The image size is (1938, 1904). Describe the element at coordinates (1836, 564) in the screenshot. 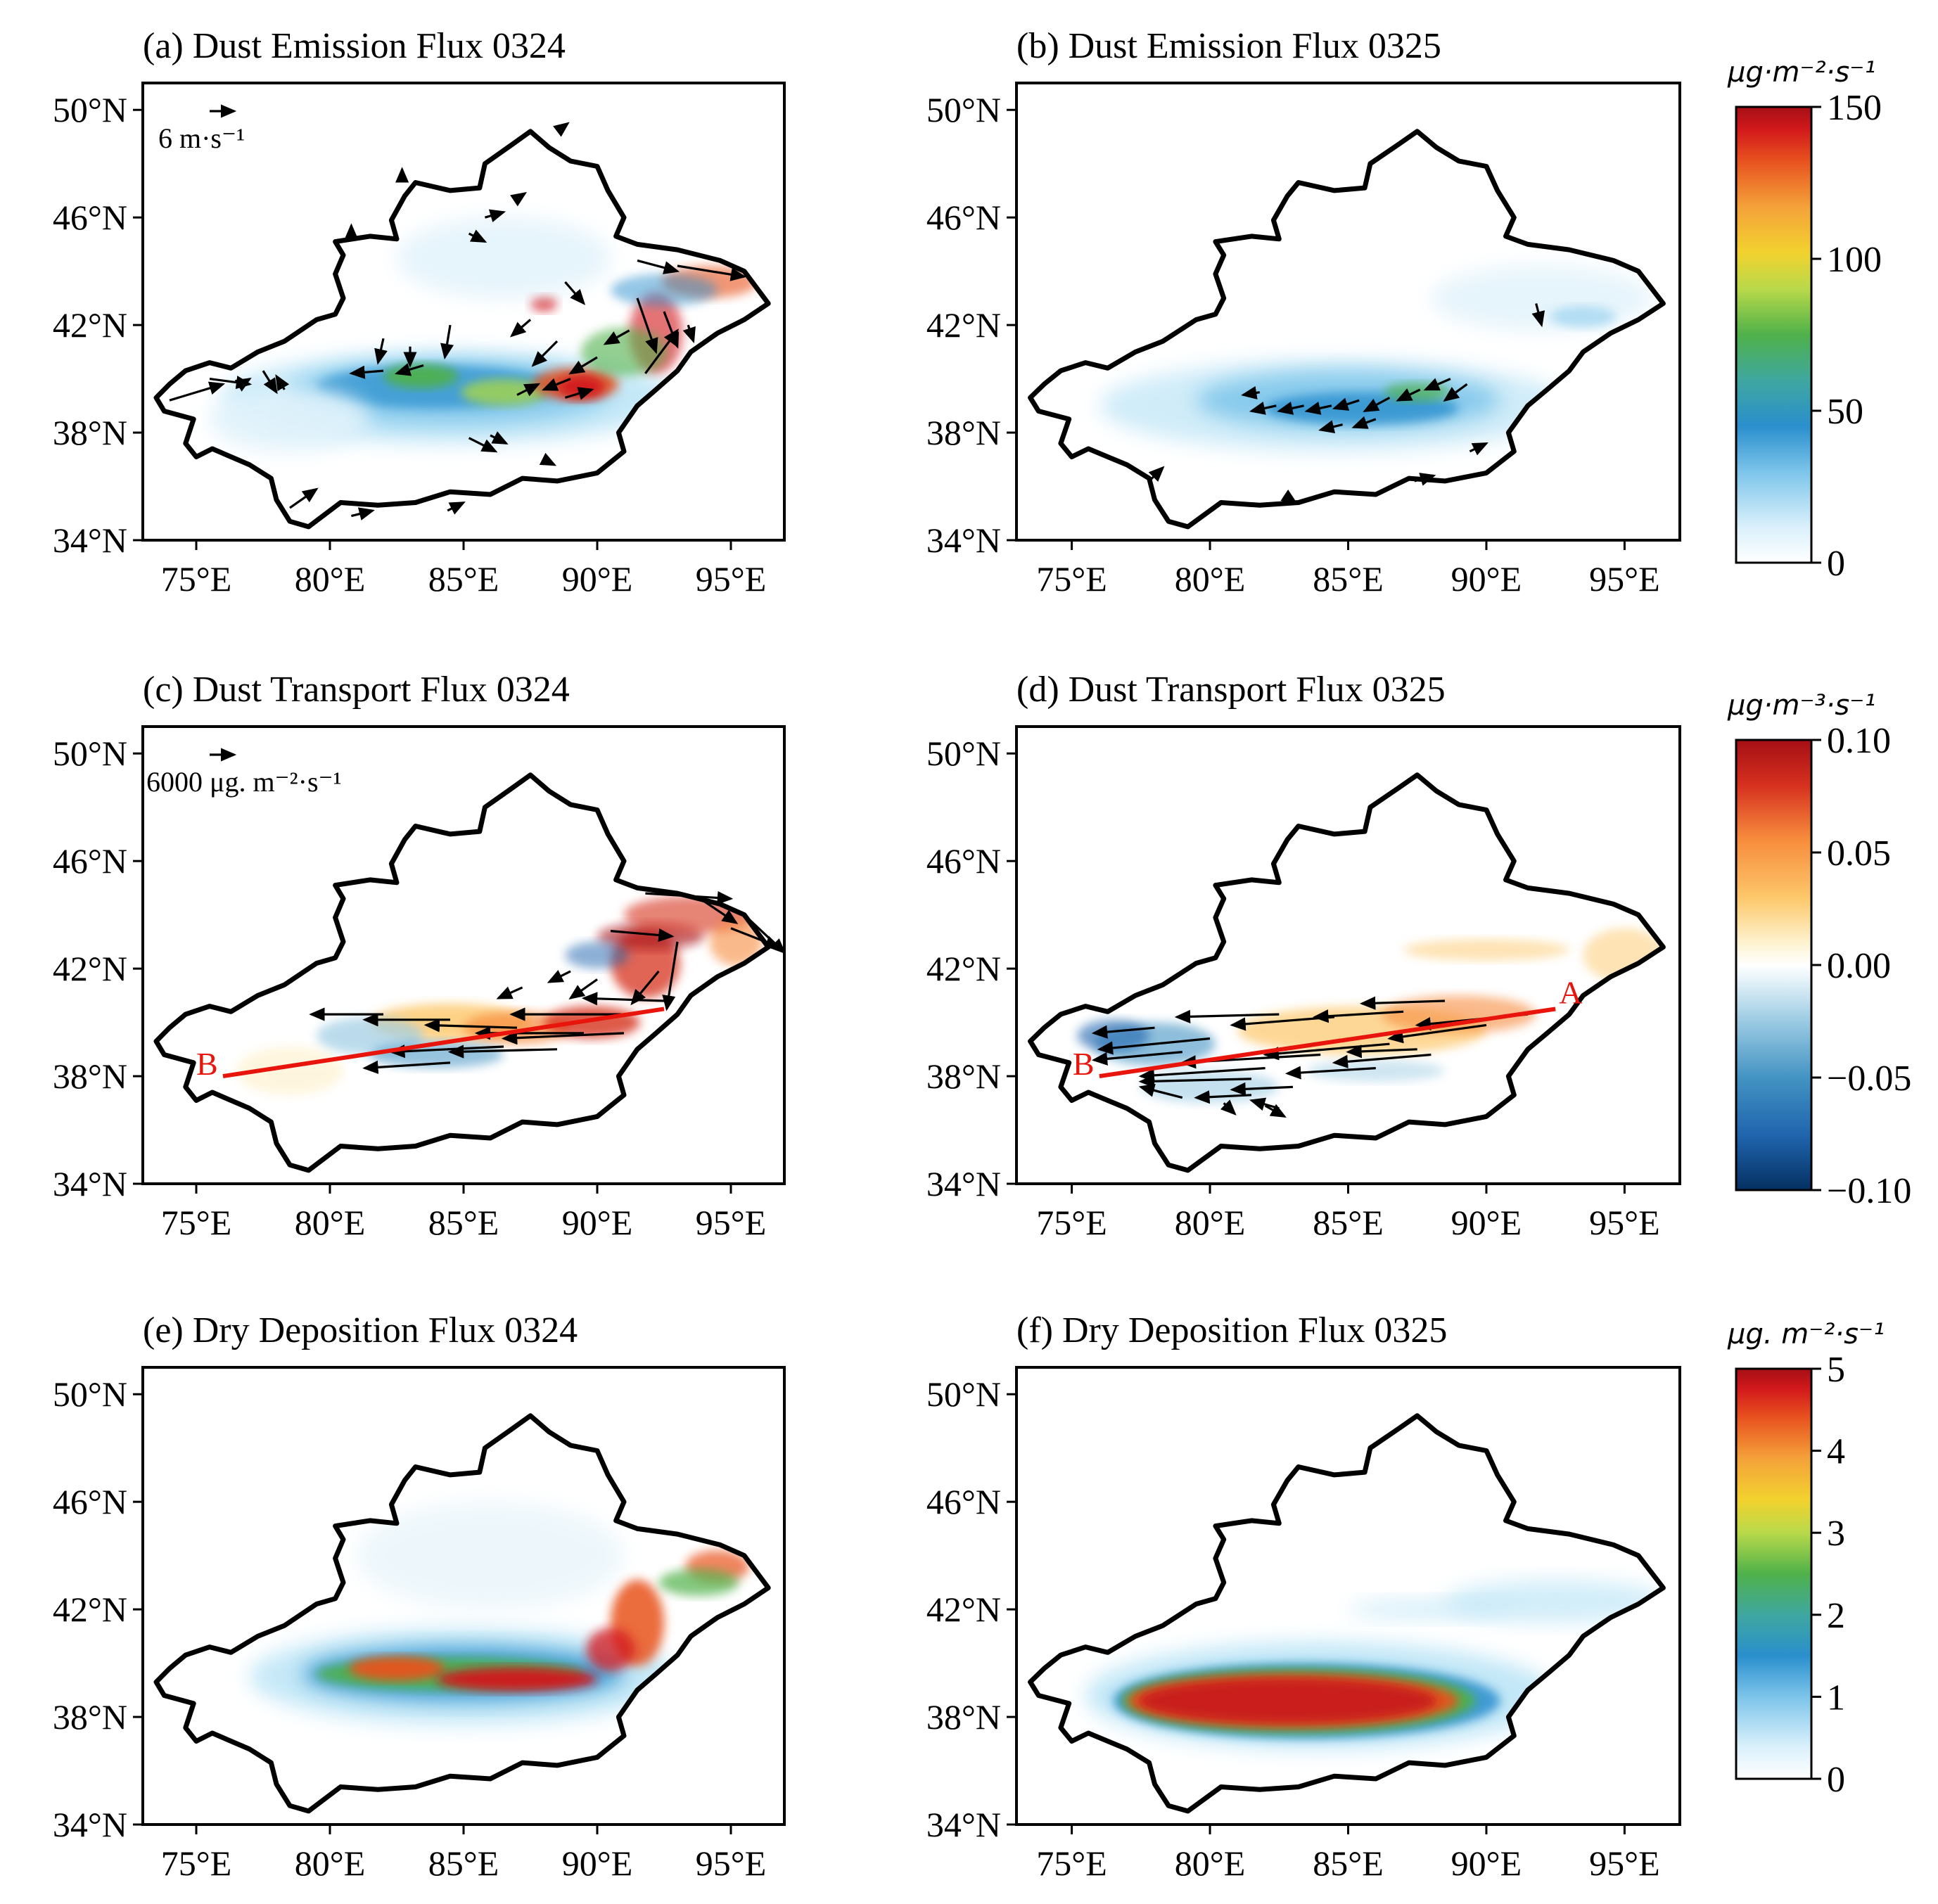

I see `colorbar-tick-label: 0` at that location.